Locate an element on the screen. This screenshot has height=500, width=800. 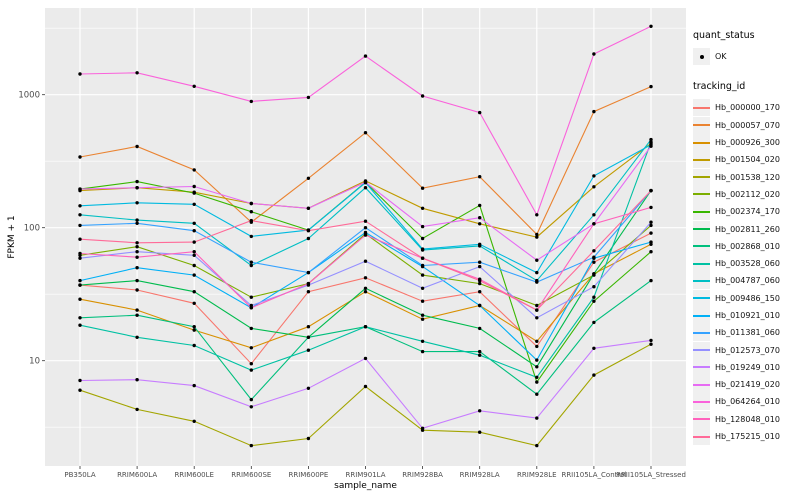
legend-item: Hb_003528_060 is located at coordinates (746, 264).